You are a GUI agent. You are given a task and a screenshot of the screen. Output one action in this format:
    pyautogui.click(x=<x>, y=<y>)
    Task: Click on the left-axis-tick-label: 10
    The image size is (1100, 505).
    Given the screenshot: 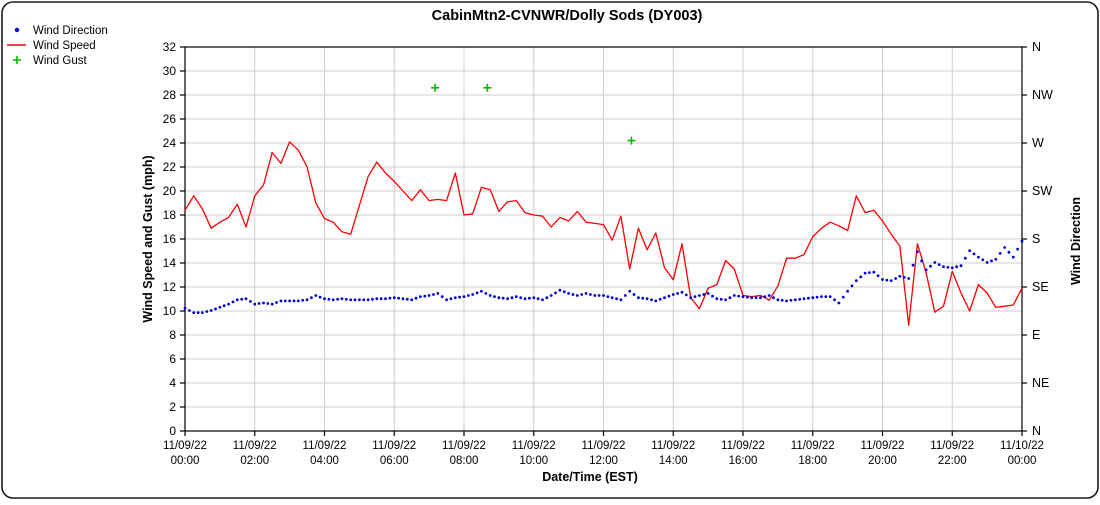 What is the action you would take?
    pyautogui.click(x=170, y=311)
    